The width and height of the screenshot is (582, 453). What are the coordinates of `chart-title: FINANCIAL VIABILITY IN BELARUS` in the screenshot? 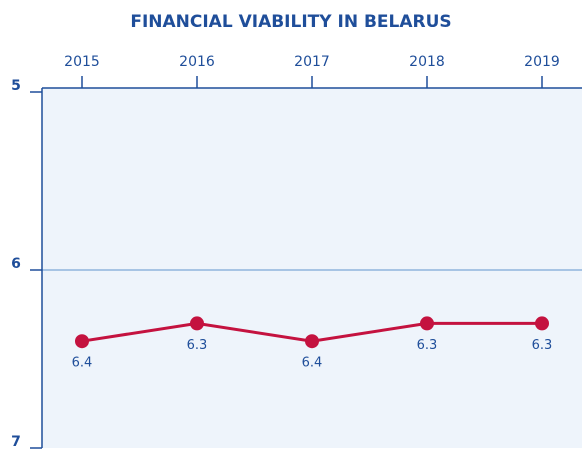 It's located at (290, 22).